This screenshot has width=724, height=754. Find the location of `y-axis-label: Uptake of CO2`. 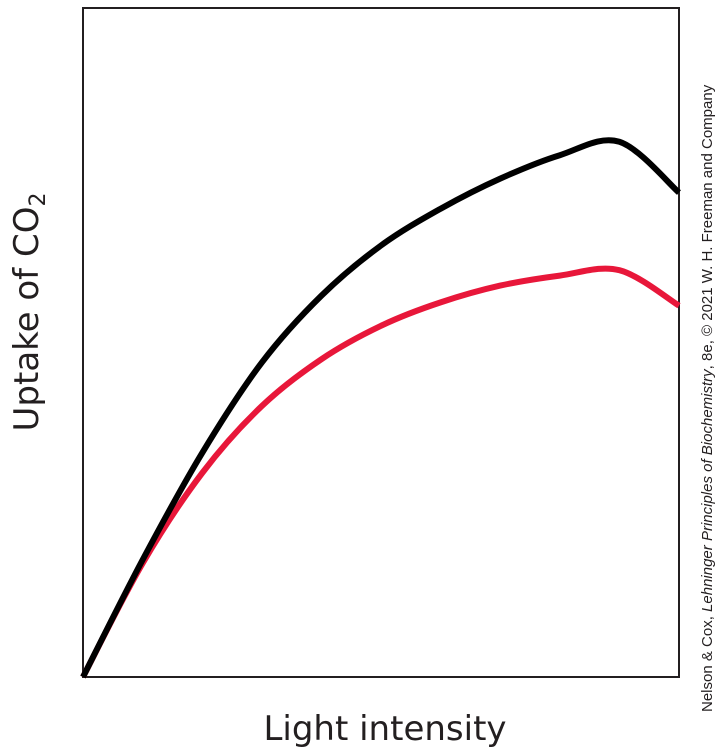

y-axis-label: Uptake of CO2 is located at coordinates (29, 312).